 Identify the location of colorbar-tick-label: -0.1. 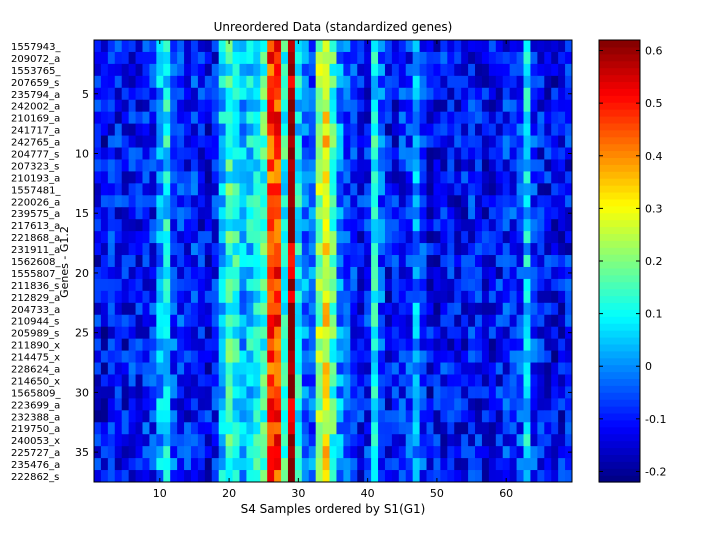
(655, 419).